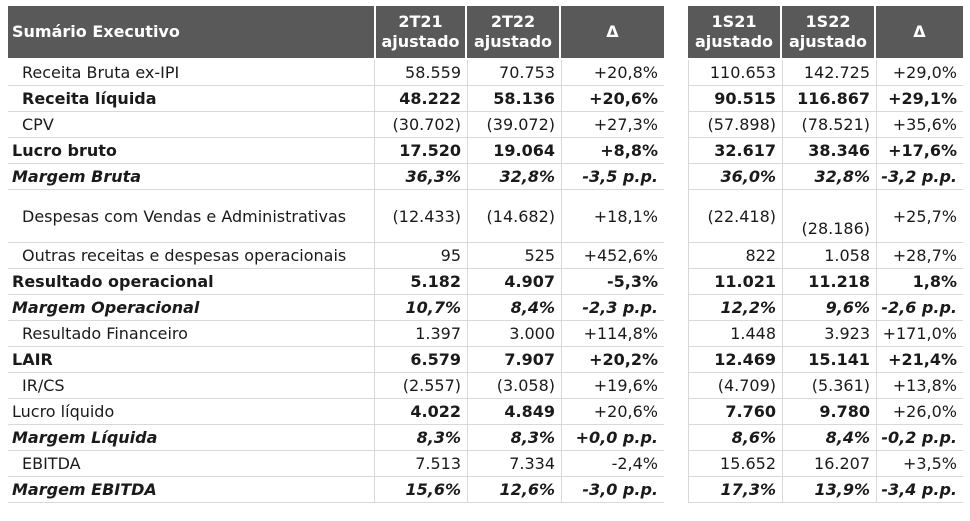 Image resolution: width=970 pixels, height=521 pixels. I want to click on row-value: 9,6%, so click(829, 308).